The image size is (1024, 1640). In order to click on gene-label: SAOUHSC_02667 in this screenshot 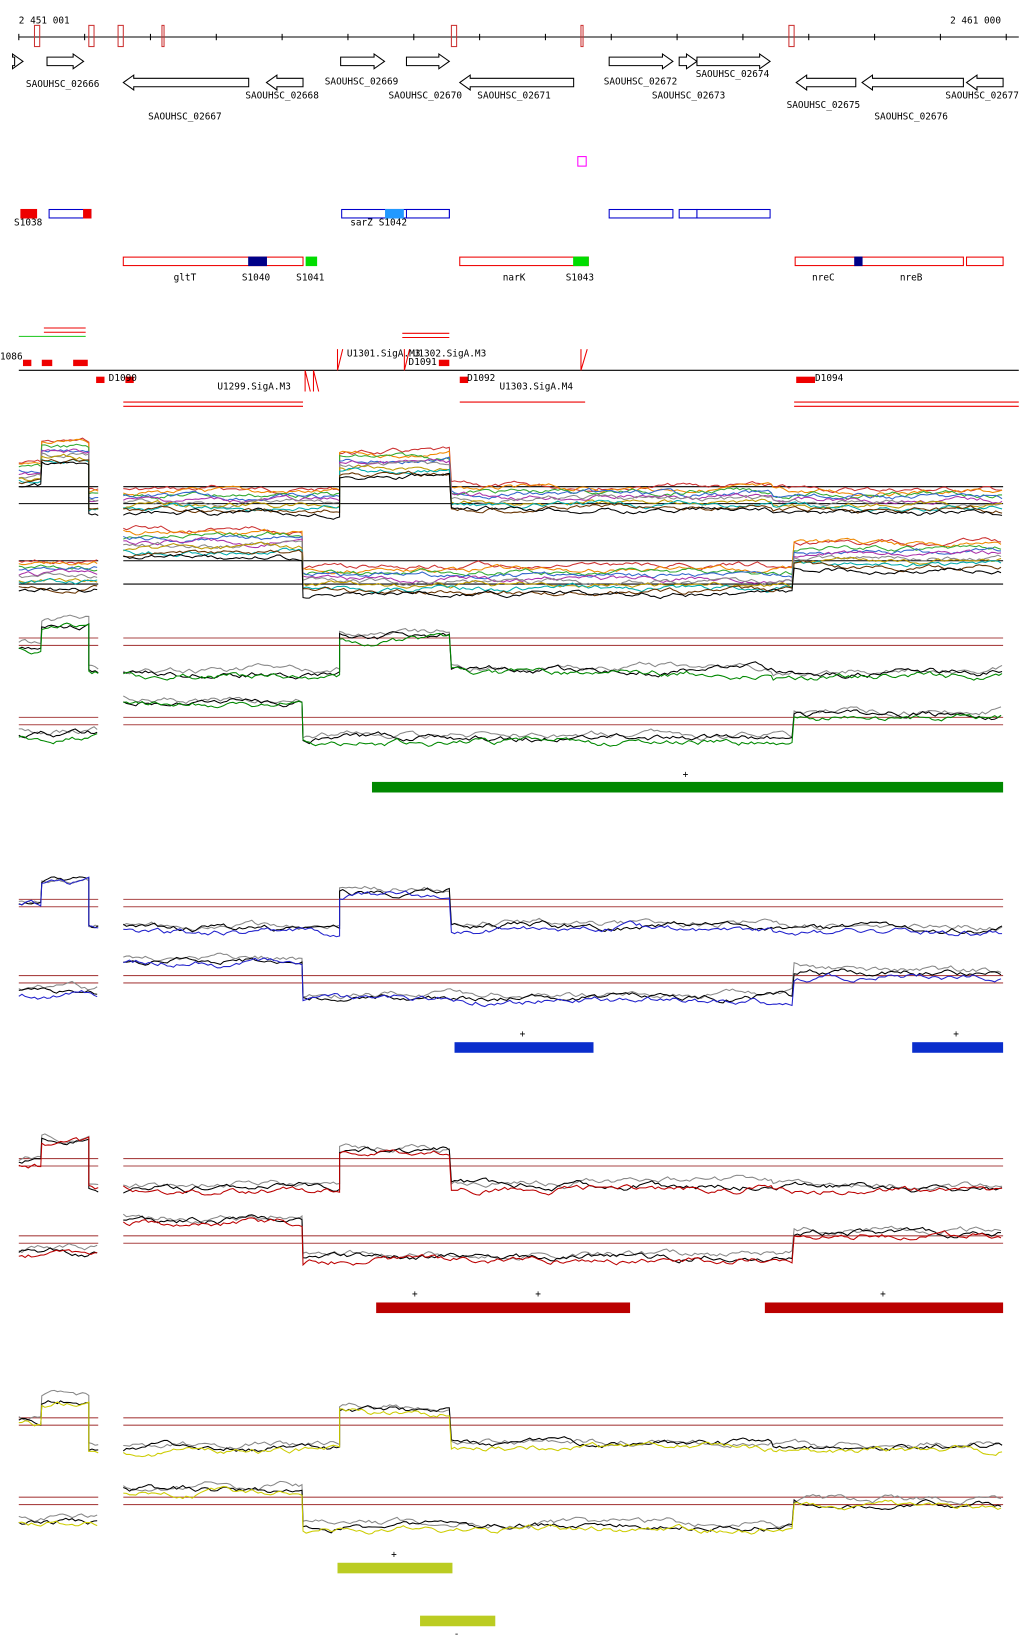, I will do `click(185, 117)`.